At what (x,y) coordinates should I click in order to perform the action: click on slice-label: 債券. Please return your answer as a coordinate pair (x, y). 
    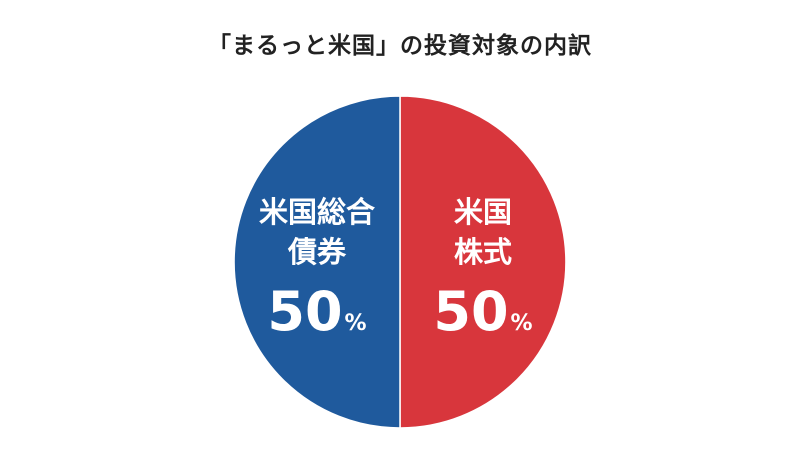
    Looking at the image, I should click on (317, 252).